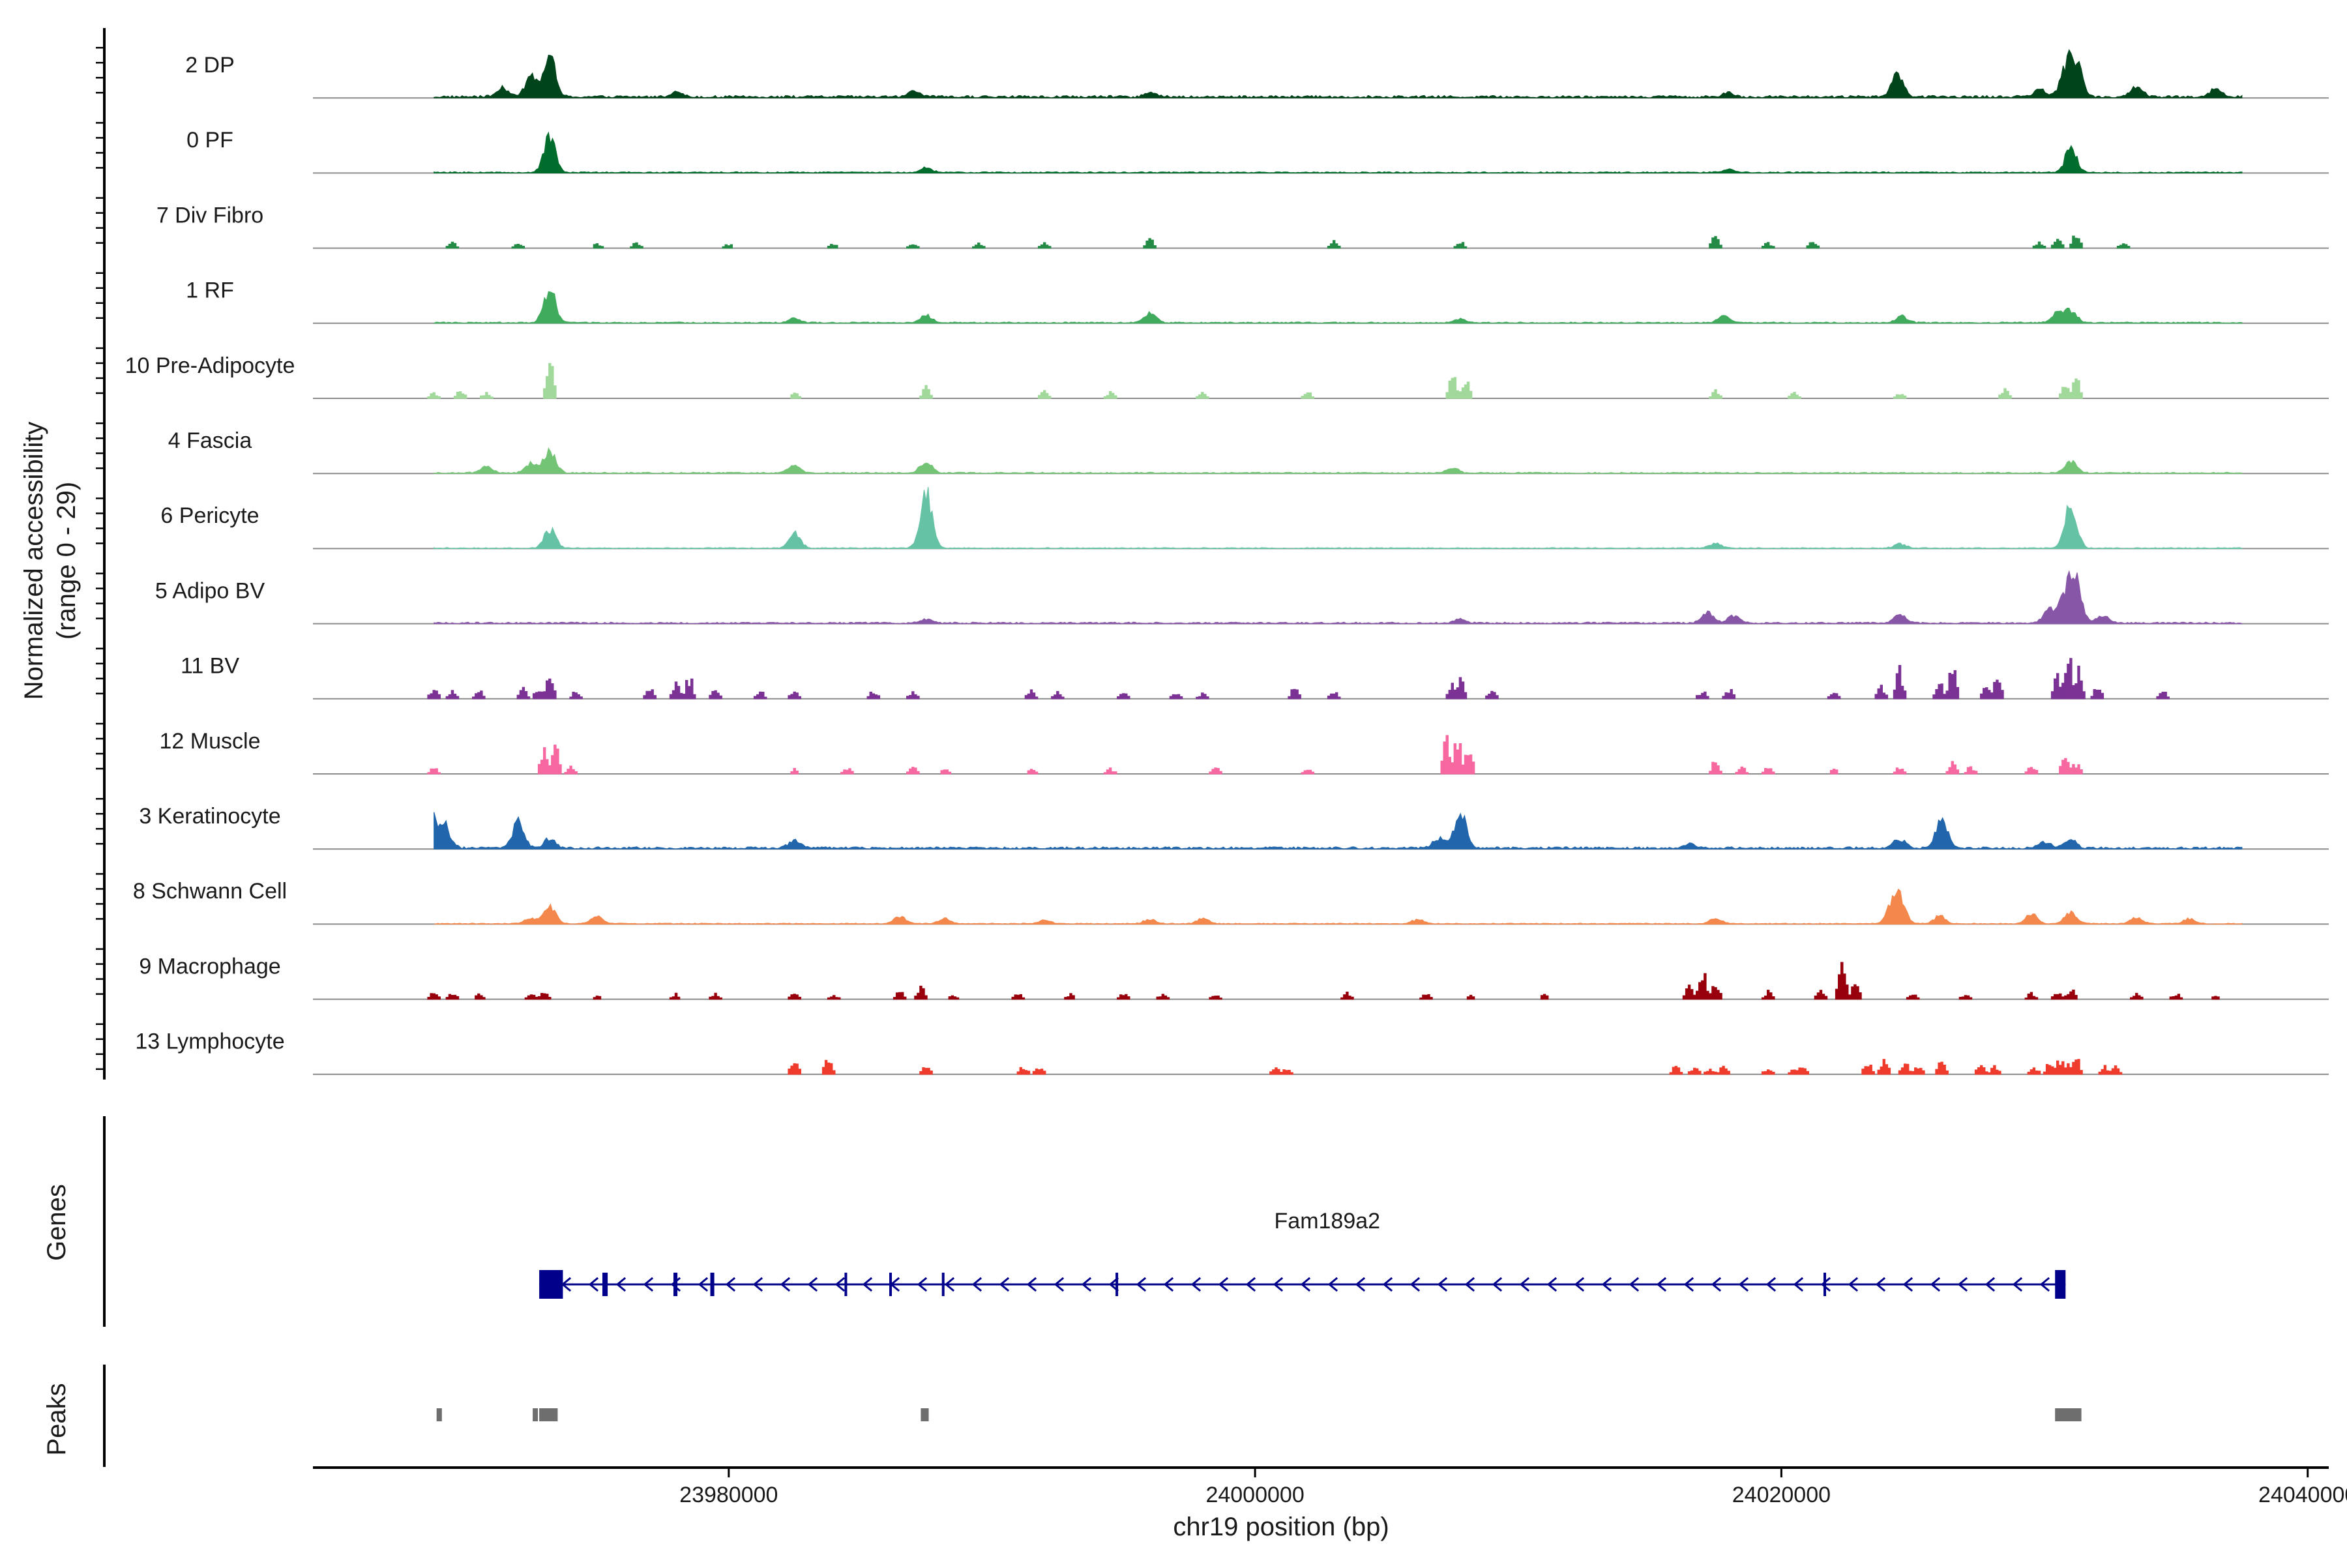 The image size is (2347, 1568). What do you see at coordinates (210, 65) in the screenshot?
I see `track-label: 2 DP` at bounding box center [210, 65].